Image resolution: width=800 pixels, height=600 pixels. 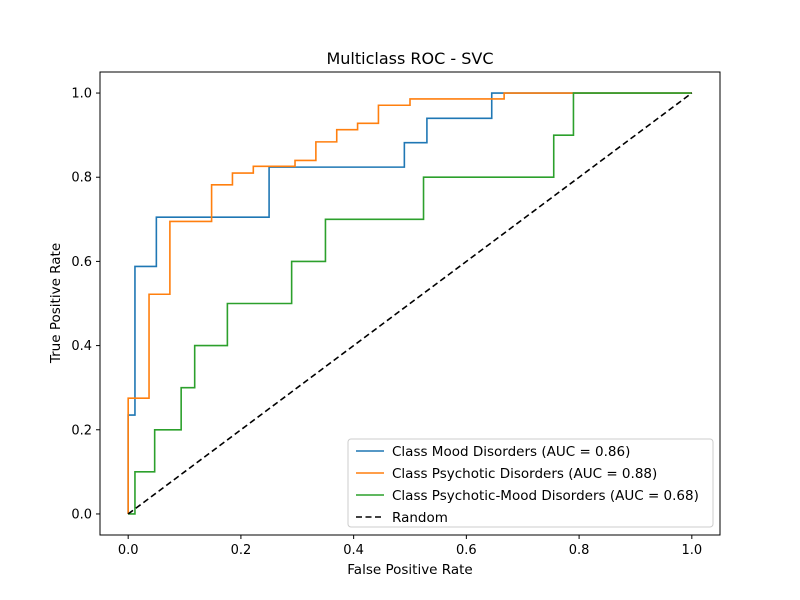 What do you see at coordinates (81, 178) in the screenshot?
I see `y-tick-label: 0.8` at bounding box center [81, 178].